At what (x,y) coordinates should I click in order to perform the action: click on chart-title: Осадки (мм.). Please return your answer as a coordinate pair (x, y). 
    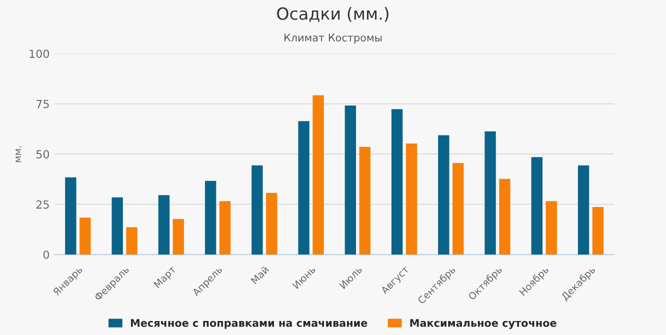
    Looking at the image, I should click on (332, 14).